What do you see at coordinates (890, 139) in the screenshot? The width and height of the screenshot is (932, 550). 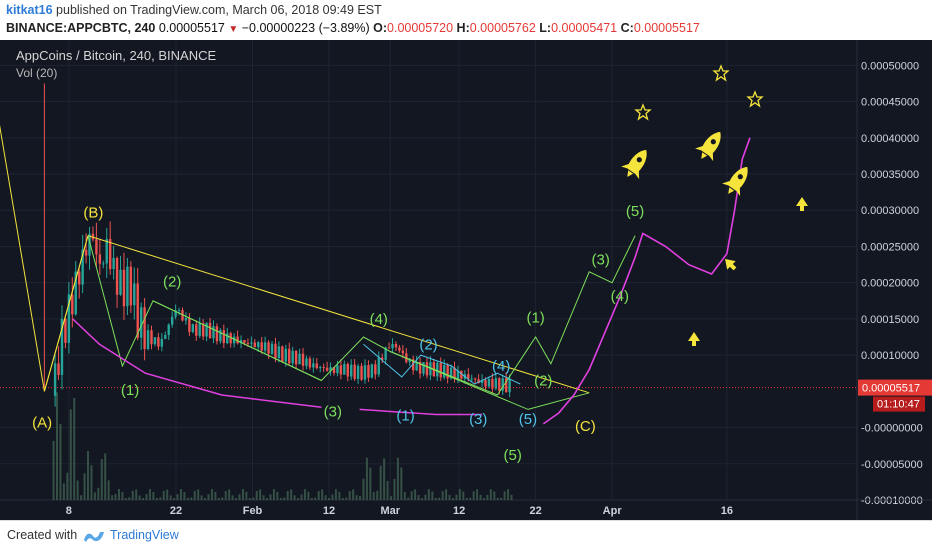 I see `y-tick-label: 0.00040000` at bounding box center [890, 139].